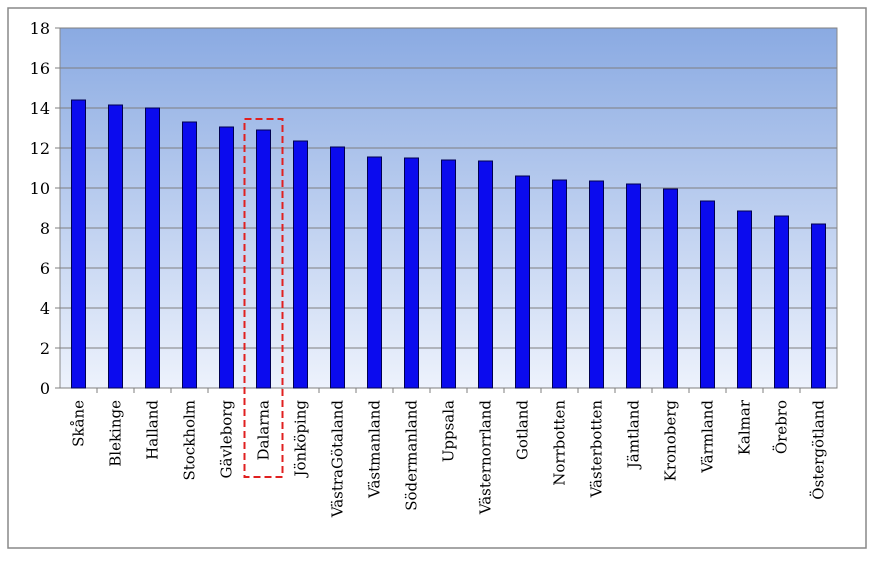  Describe the element at coordinates (374, 272) in the screenshot. I see `bar-västmanland` at that location.